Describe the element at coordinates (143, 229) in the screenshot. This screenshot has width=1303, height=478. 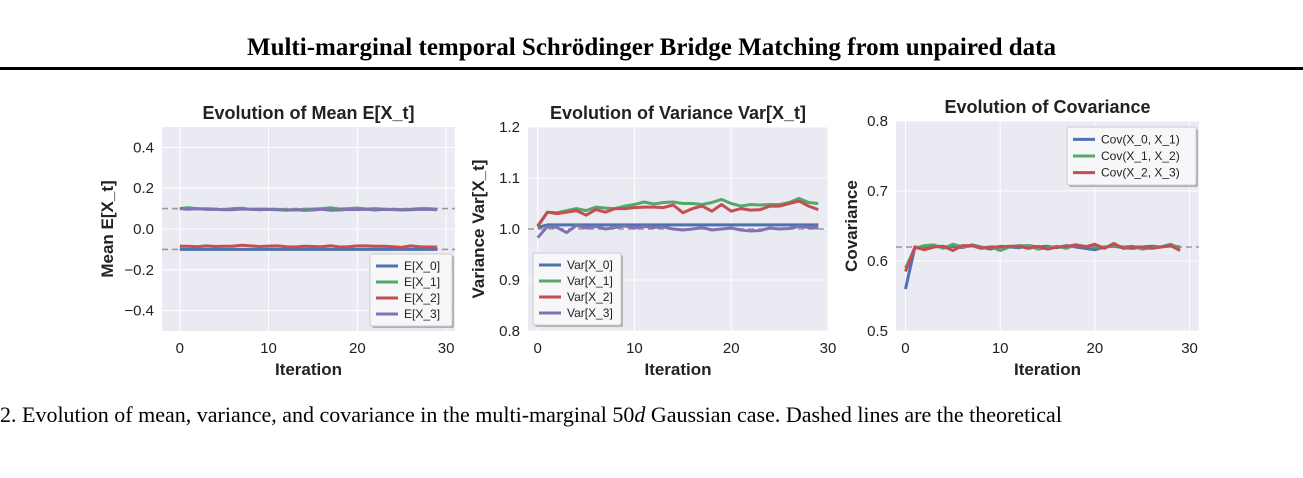
I see `y-tick-label: 0.0` at that location.